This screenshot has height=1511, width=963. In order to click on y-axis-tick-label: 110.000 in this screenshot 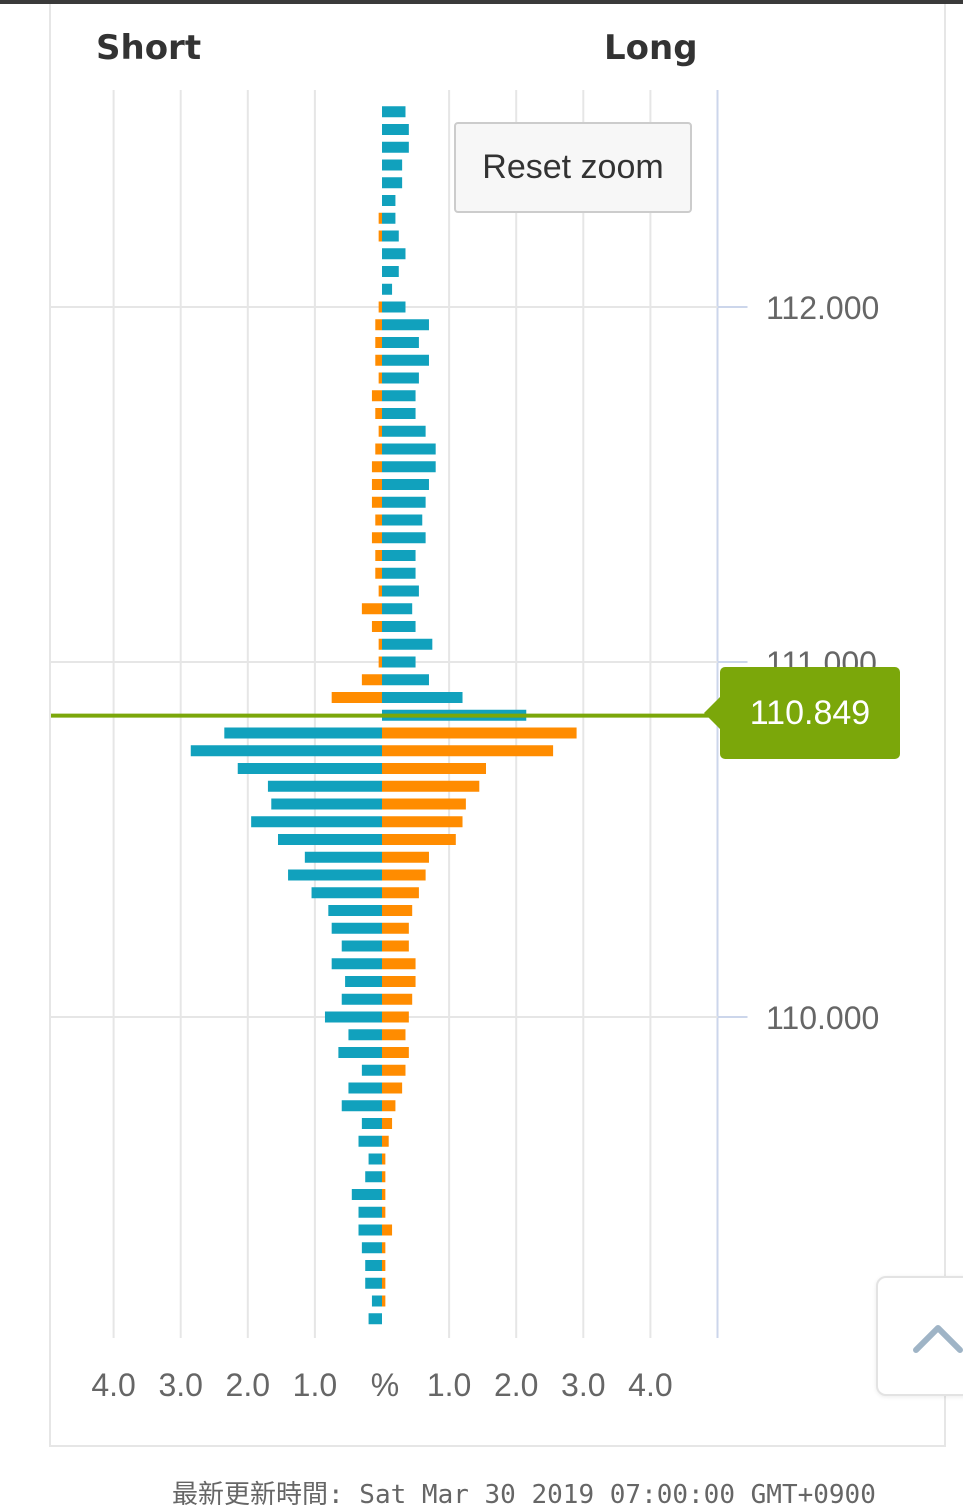, I will do `click(822, 1018)`.